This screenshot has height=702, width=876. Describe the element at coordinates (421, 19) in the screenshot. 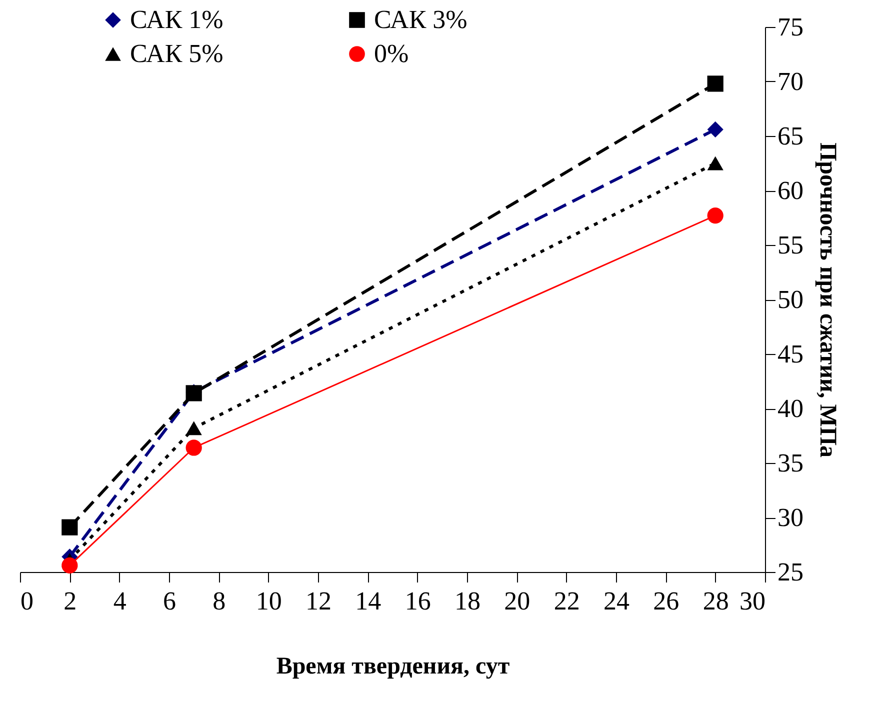

I see `legend-label: САК 3%` at that location.